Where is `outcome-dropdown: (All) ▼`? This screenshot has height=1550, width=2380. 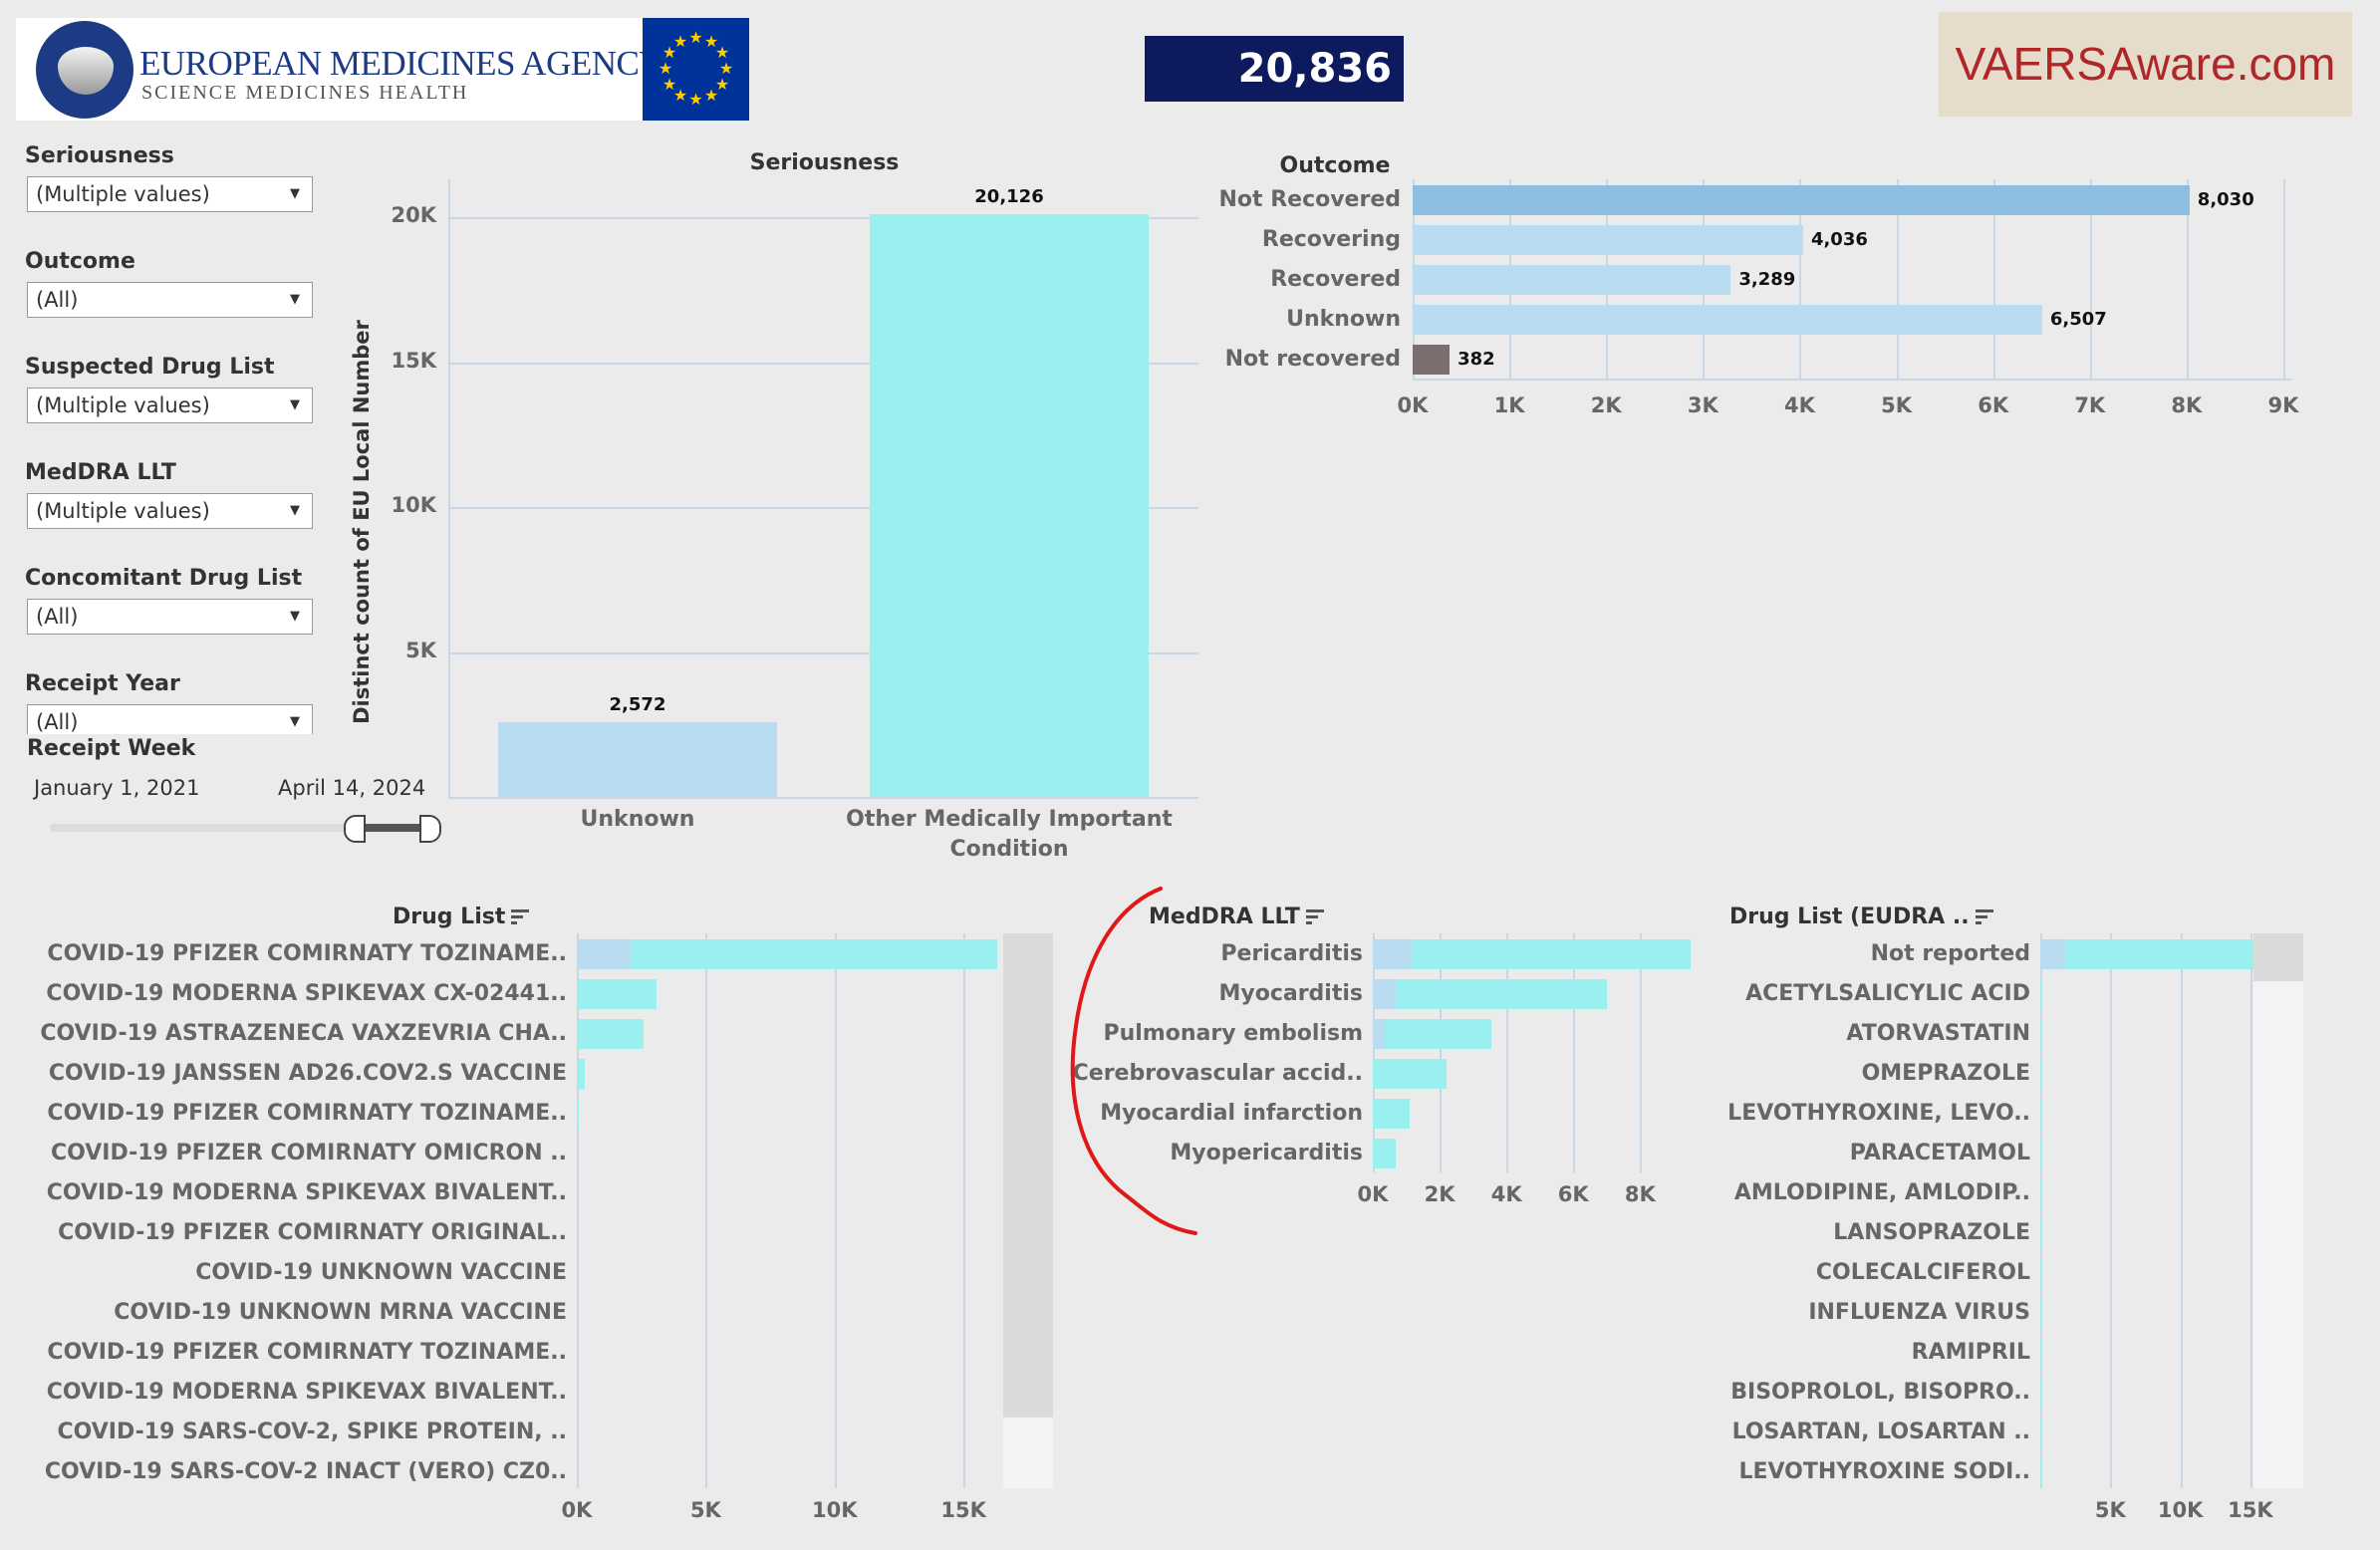 outcome-dropdown: (All) ▼ is located at coordinates (170, 300).